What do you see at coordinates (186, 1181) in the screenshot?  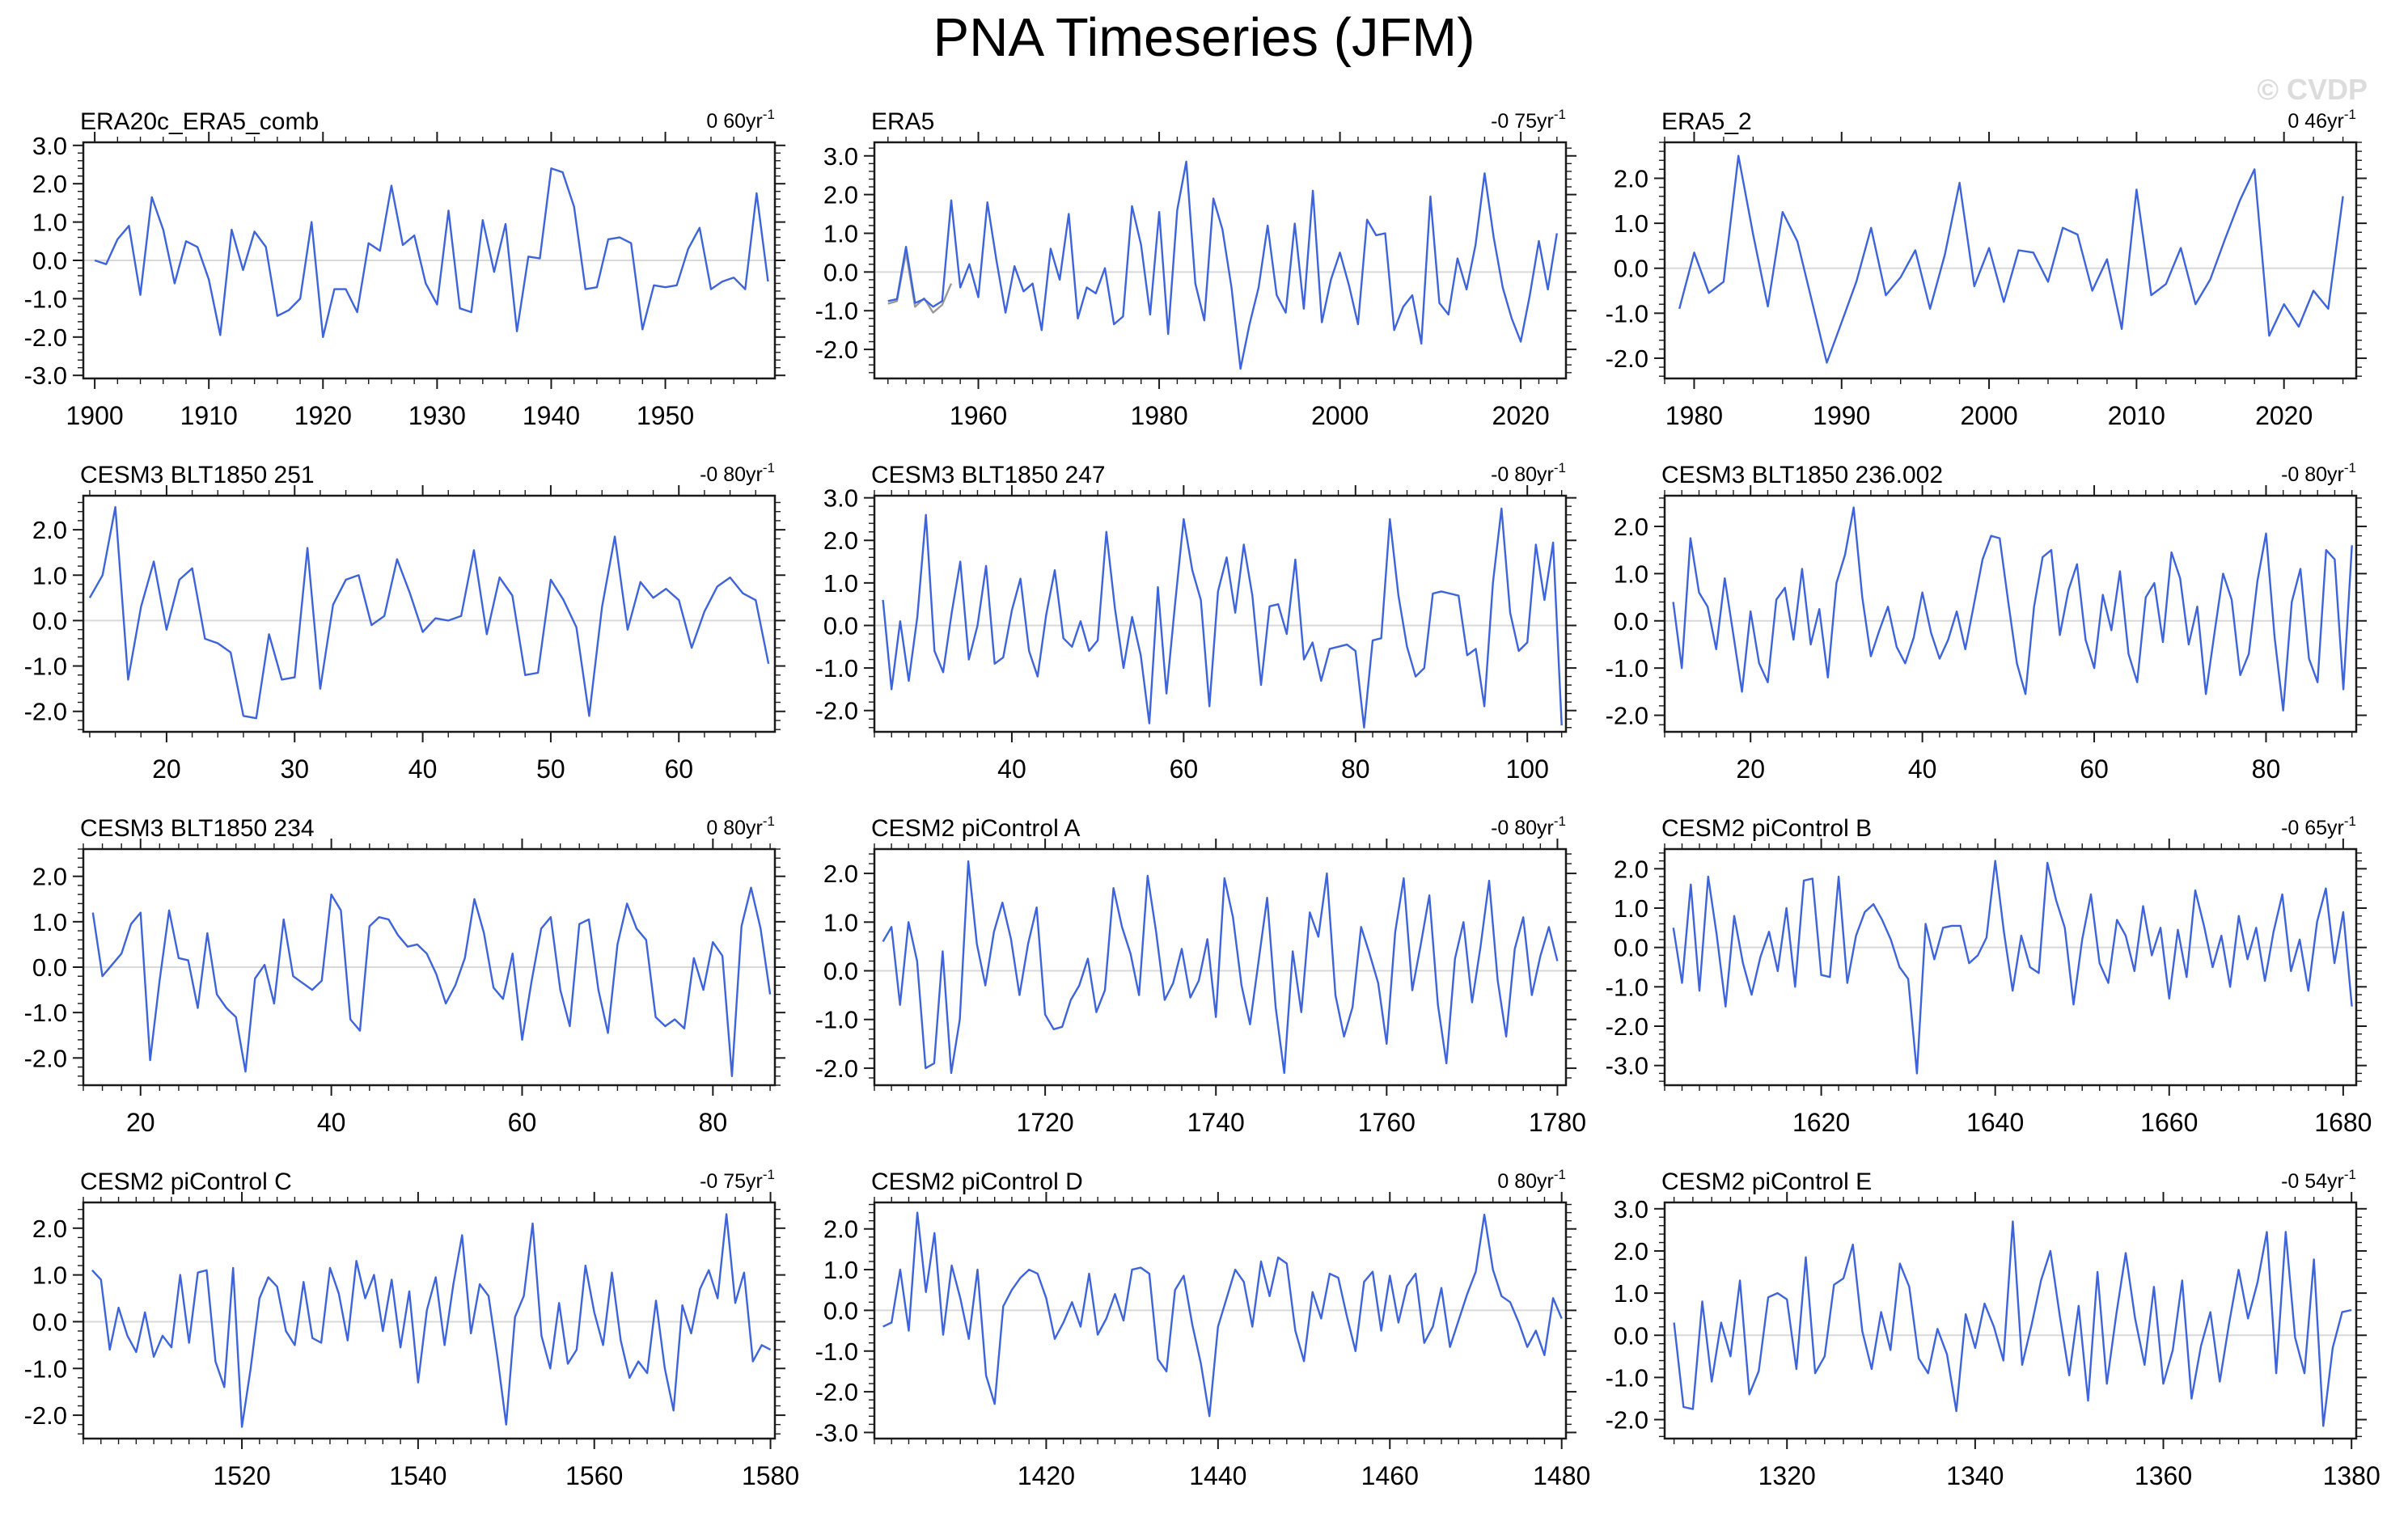 I see `panel-title: CESM2 piControl C` at bounding box center [186, 1181].